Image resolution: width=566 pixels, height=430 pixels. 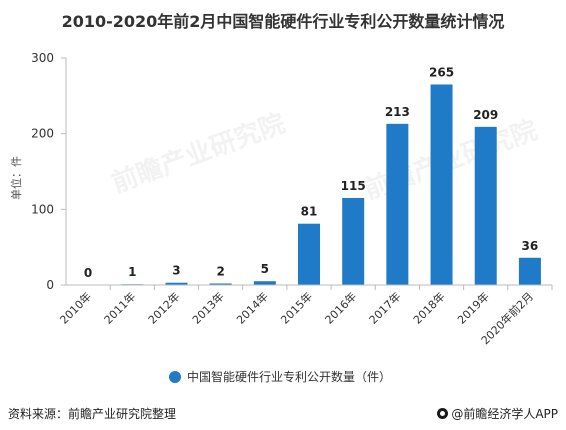 What do you see at coordinates (309, 212) in the screenshot?
I see `bar-value-label: 81` at bounding box center [309, 212].